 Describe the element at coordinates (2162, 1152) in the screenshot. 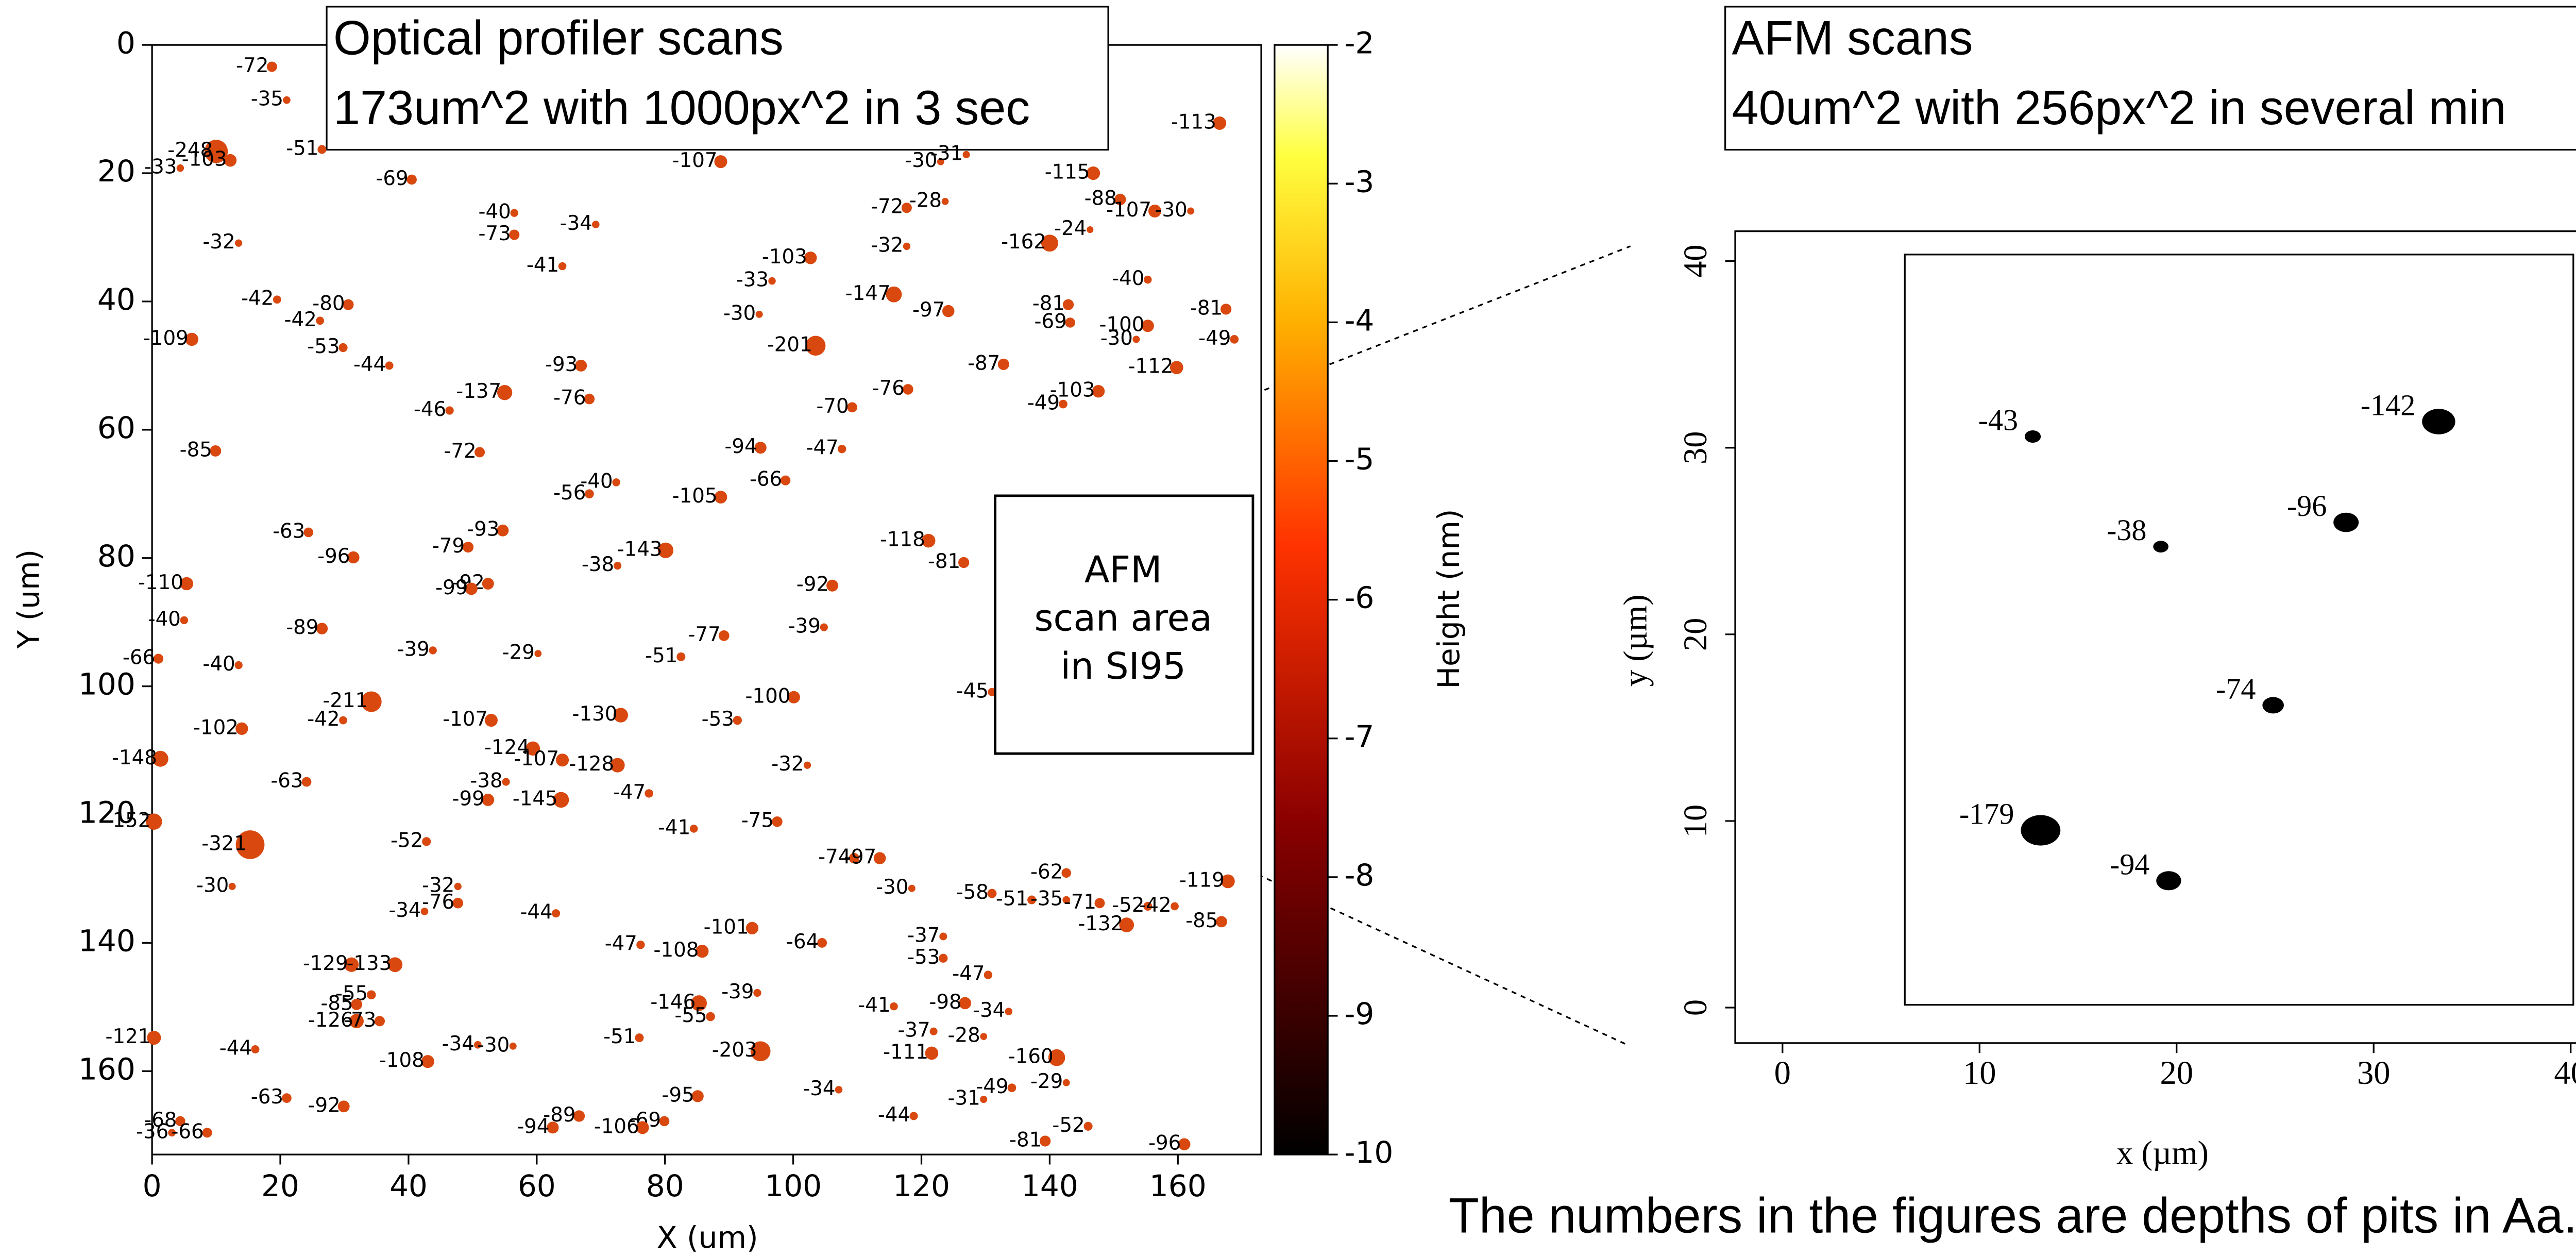

I see `x-axis-label: x (µm)` at that location.